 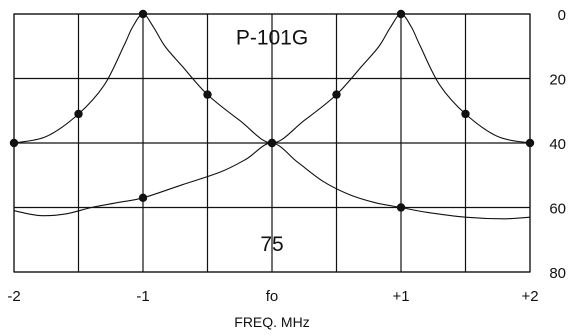 I want to click on x-tick-labels: -2 -1 fo +1 +2, so click(x=272, y=296).